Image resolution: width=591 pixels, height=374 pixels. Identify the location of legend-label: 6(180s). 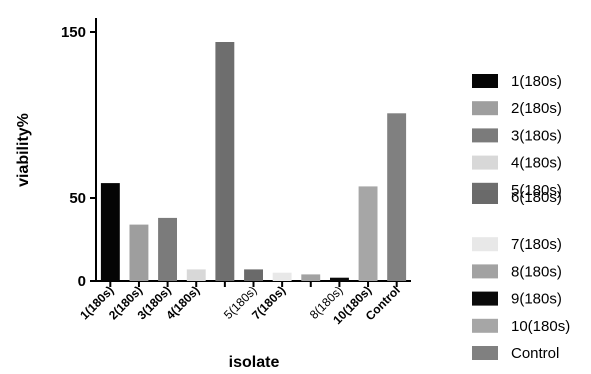
(536, 197).